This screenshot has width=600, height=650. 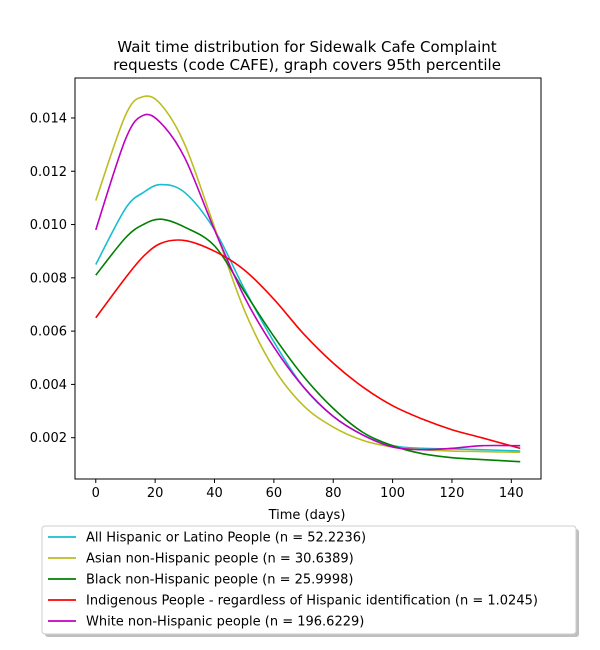 What do you see at coordinates (219, 580) in the screenshot?
I see `legend-label-2: Black non-Hispanic people (n = 25.9998)` at bounding box center [219, 580].